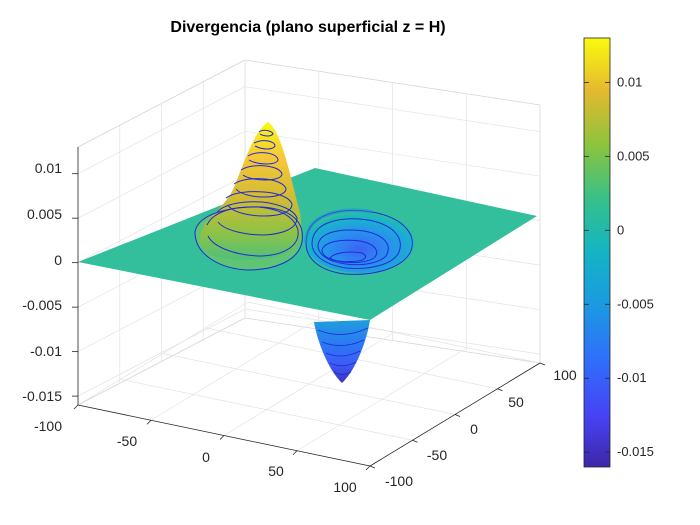 The width and height of the screenshot is (700, 525). Describe the element at coordinates (565, 375) in the screenshot. I see `y-tick-label: 100` at that location.